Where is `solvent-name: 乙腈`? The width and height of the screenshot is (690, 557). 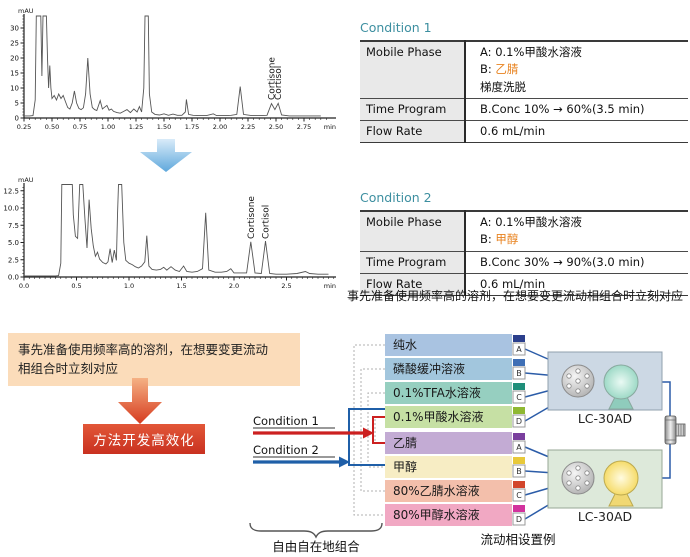
solvent-name: 乙腈 is located at coordinates (405, 443).